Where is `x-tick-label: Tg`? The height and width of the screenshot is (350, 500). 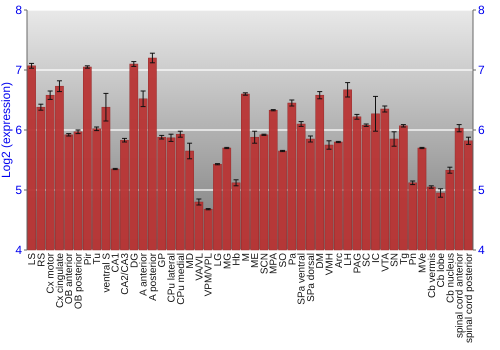 x-tick-label: Tg is located at coordinates (404, 259).